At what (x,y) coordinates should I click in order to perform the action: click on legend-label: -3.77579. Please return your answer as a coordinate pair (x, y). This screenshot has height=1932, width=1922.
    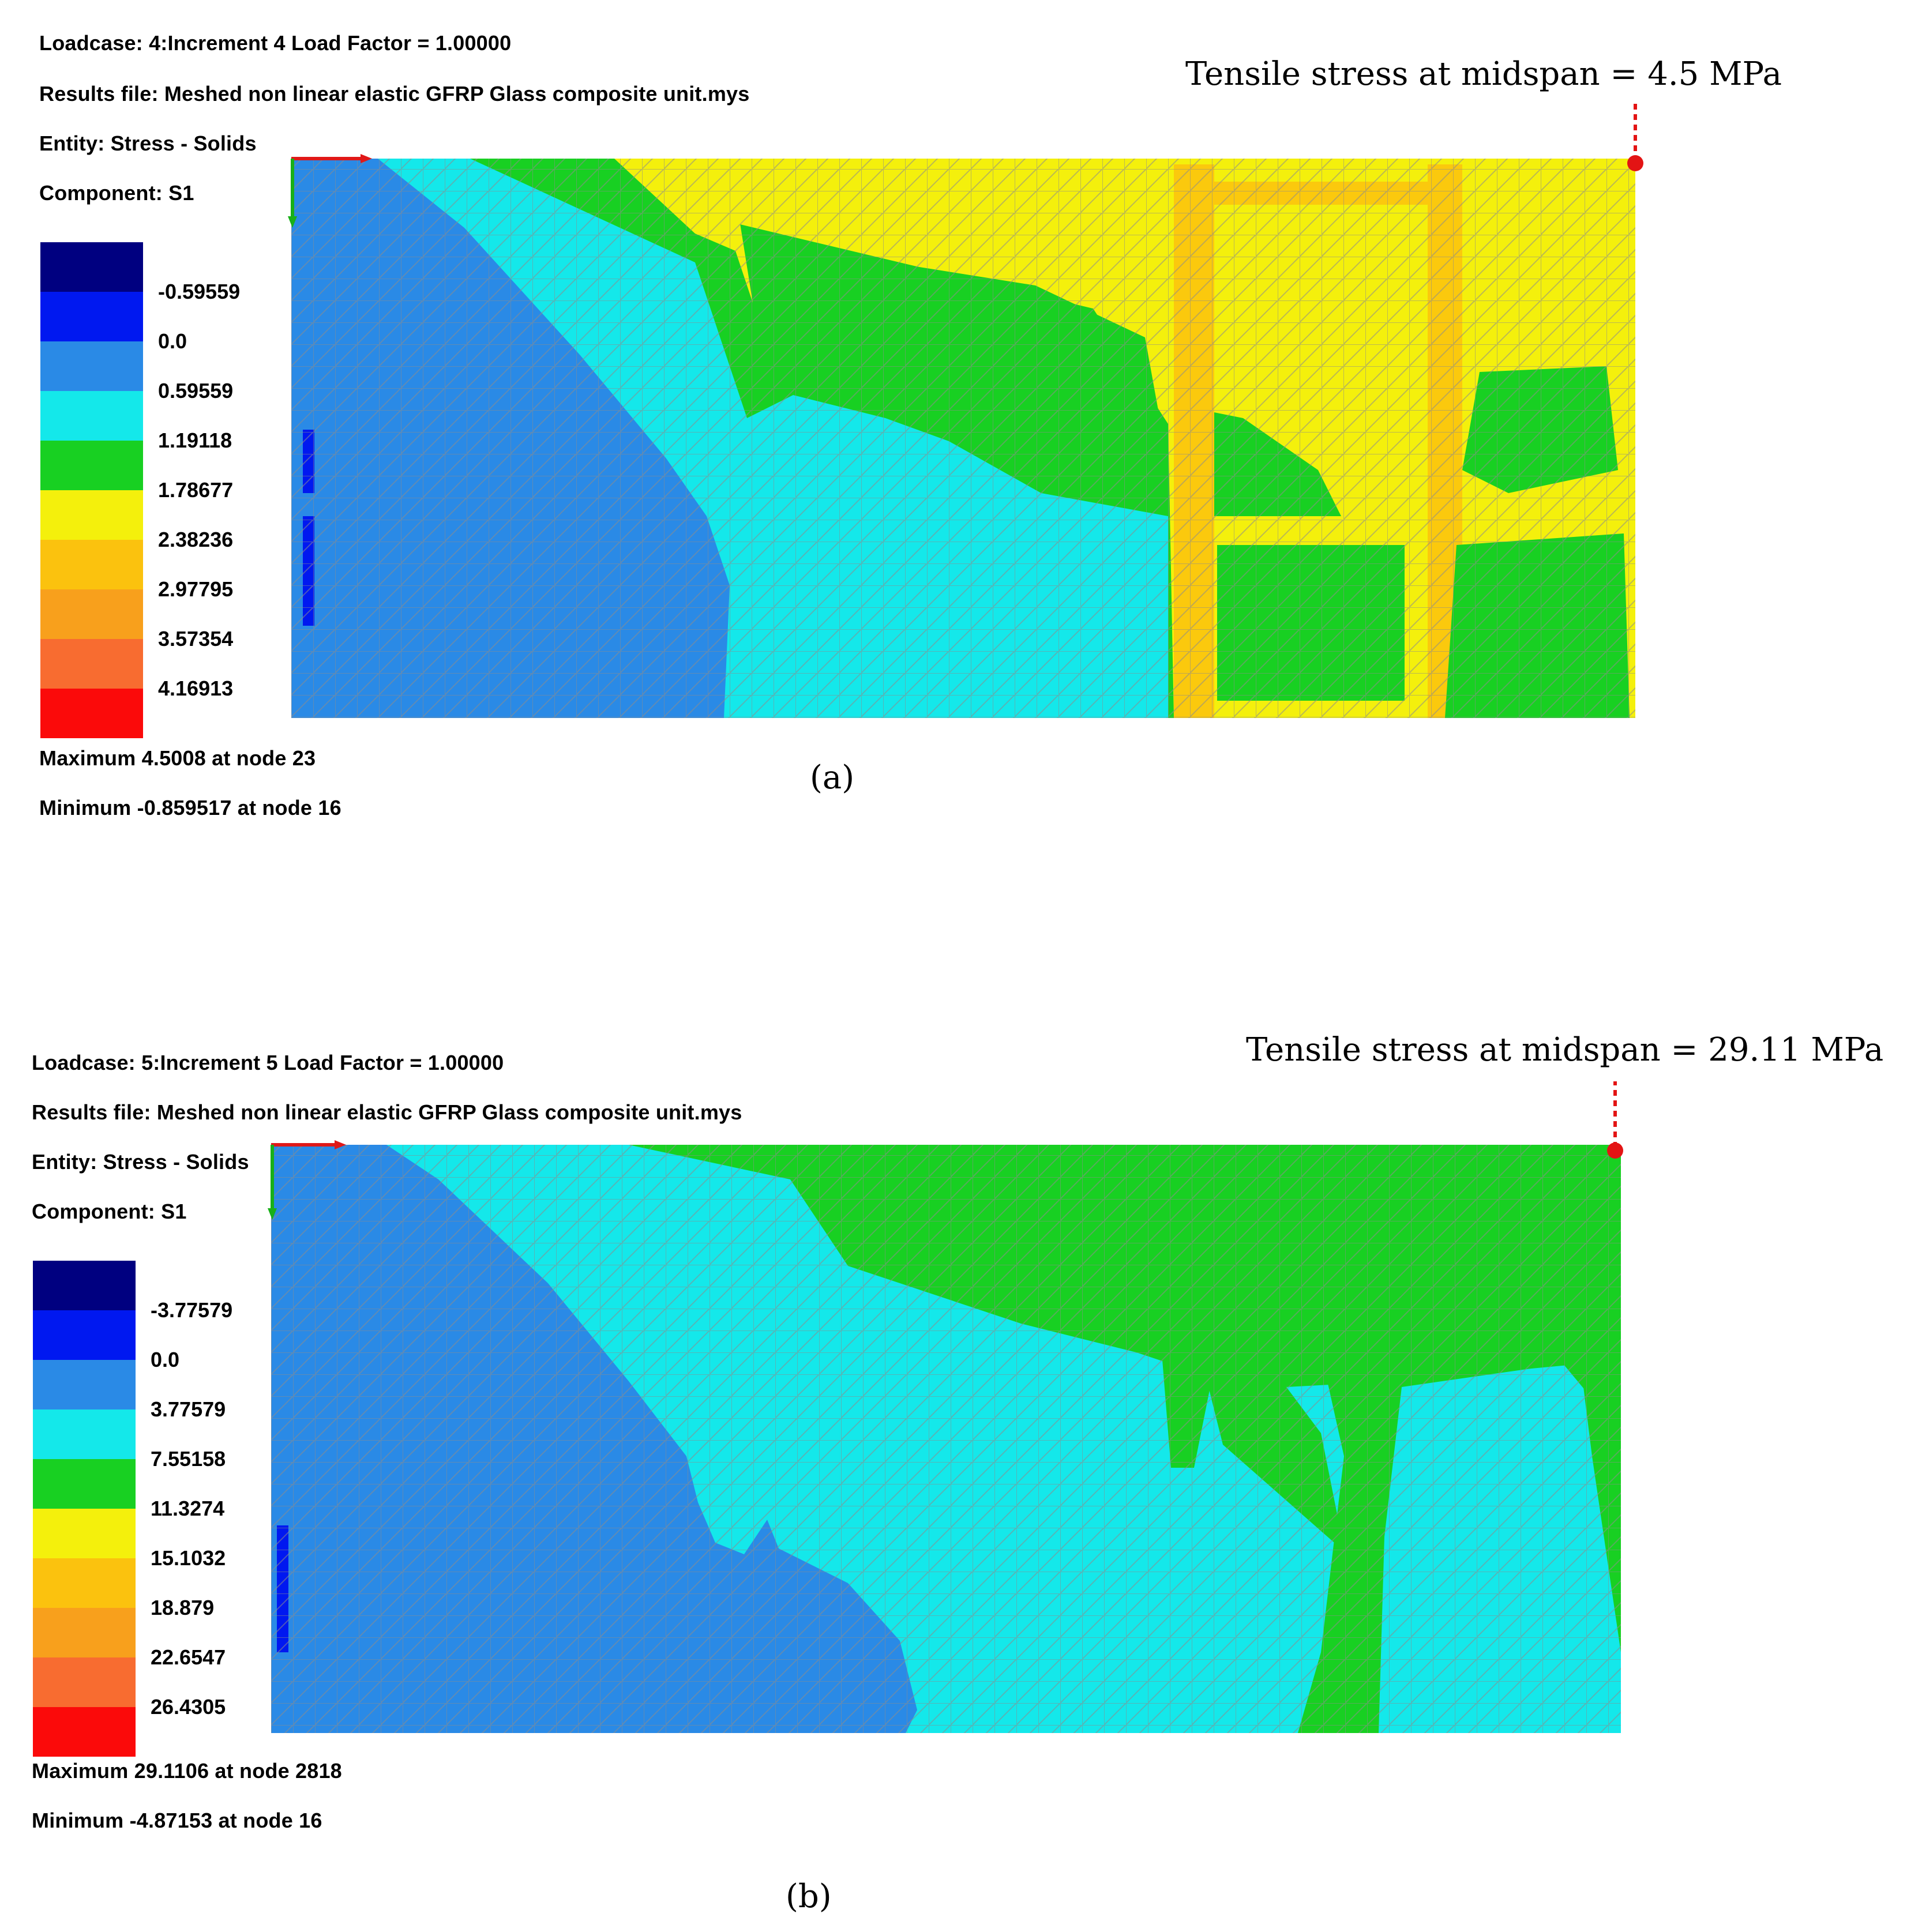
    Looking at the image, I should click on (192, 1310).